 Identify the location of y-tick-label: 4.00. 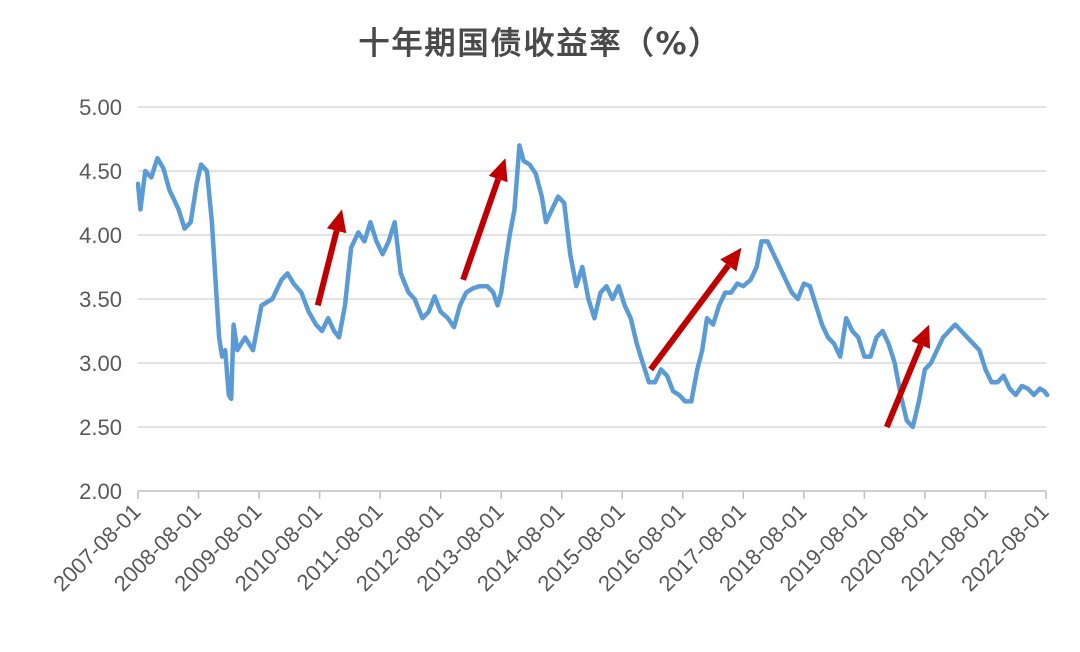
(100, 235).